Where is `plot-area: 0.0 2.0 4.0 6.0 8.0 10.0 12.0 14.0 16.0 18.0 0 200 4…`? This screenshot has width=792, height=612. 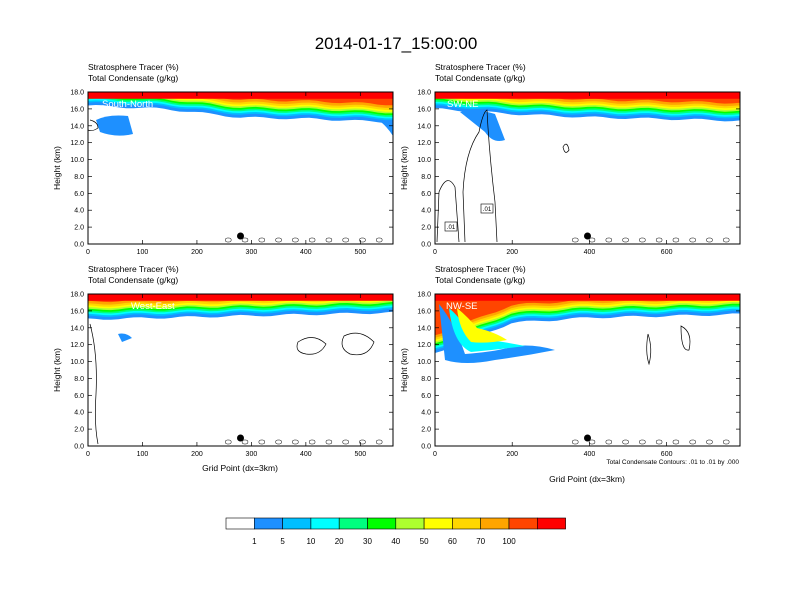
plot-area: 0.0 2.0 4.0 6.0 8.0 10.0 12.0 14.0 16.0 18.0 0 200 4… is located at coordinates (579, 375).